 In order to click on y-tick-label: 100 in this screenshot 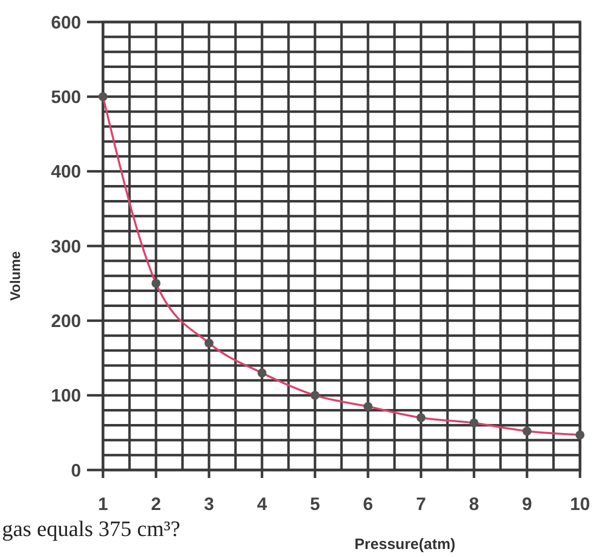, I will do `click(65, 396)`.